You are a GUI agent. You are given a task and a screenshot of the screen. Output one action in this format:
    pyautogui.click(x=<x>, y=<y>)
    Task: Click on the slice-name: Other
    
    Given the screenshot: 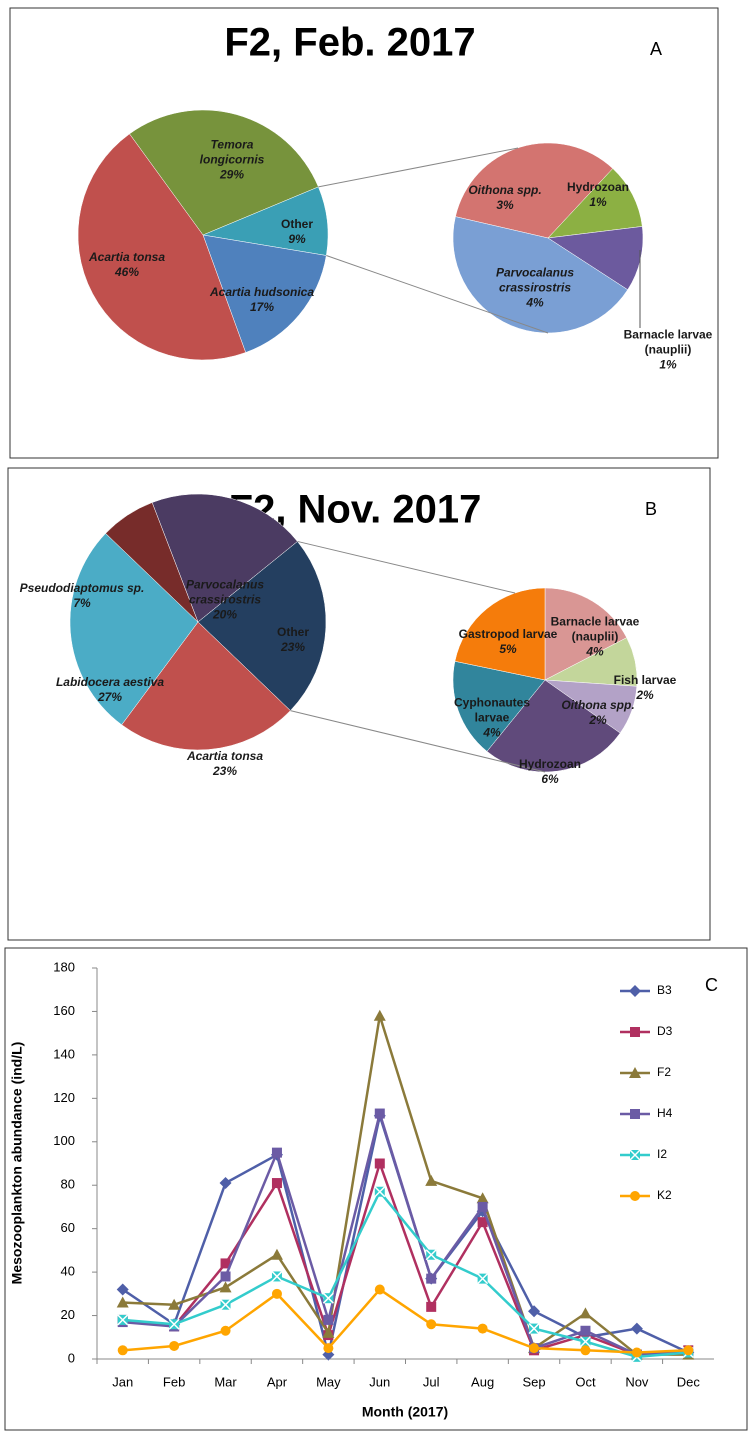 What is the action you would take?
    pyautogui.click(x=292, y=632)
    